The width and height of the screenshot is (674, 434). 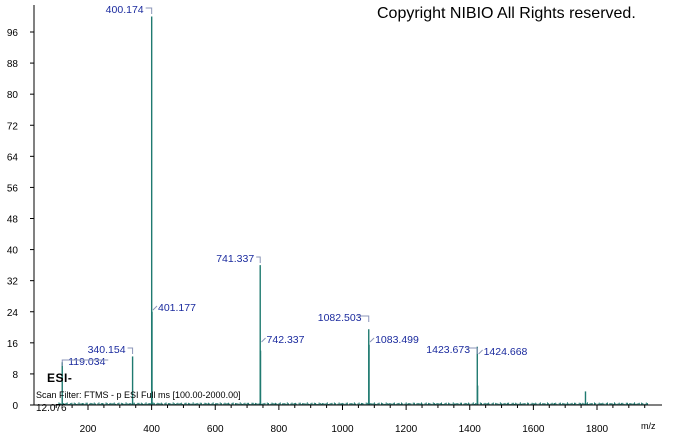 I want to click on y-tick-label: 24, so click(x=13, y=313).